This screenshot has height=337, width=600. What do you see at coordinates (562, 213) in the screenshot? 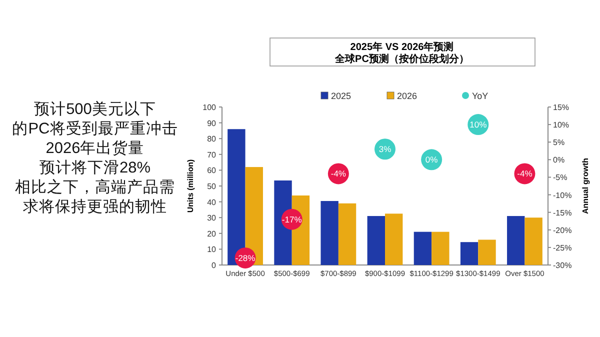
I see `y2-tick-label: -15%` at bounding box center [562, 213].